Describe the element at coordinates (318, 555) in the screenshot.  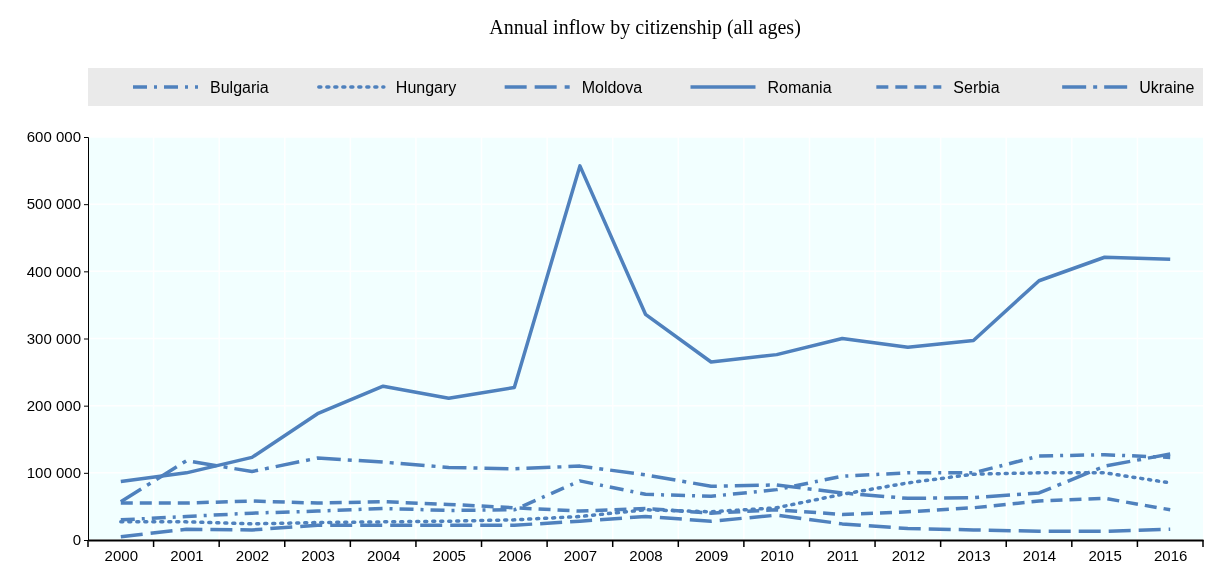
I see `x-tick-label: 2003` at that location.